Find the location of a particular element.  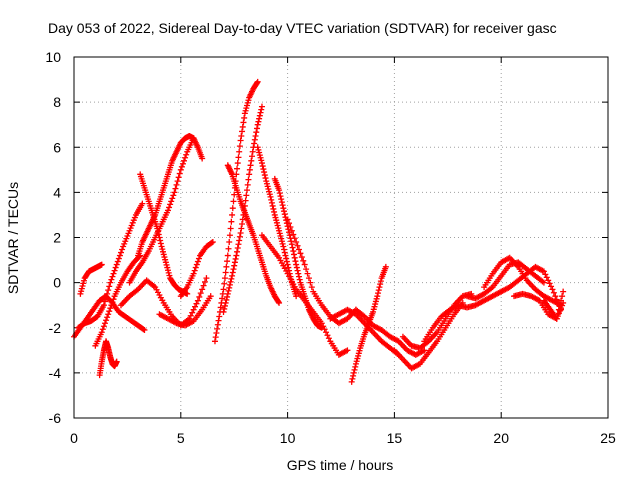

series-s17 is located at coordinates (304, 295).